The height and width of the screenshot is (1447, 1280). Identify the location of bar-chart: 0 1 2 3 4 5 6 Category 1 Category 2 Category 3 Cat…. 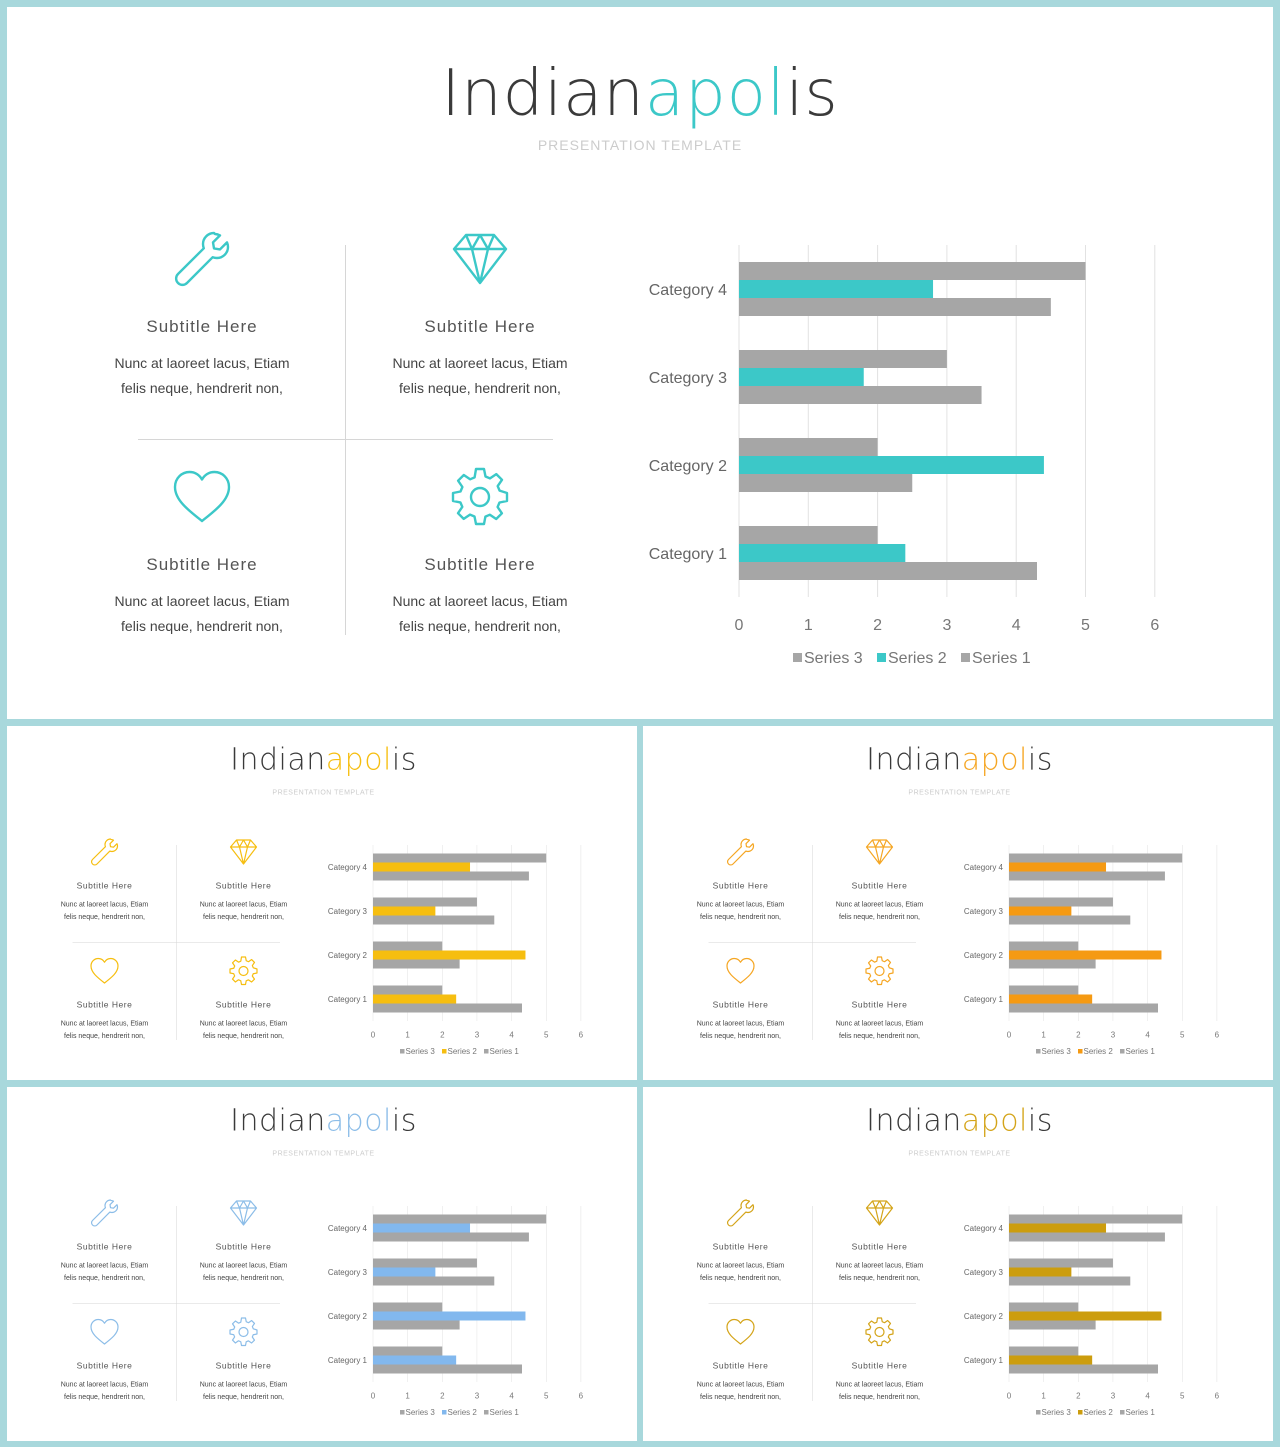
(1092, 950).